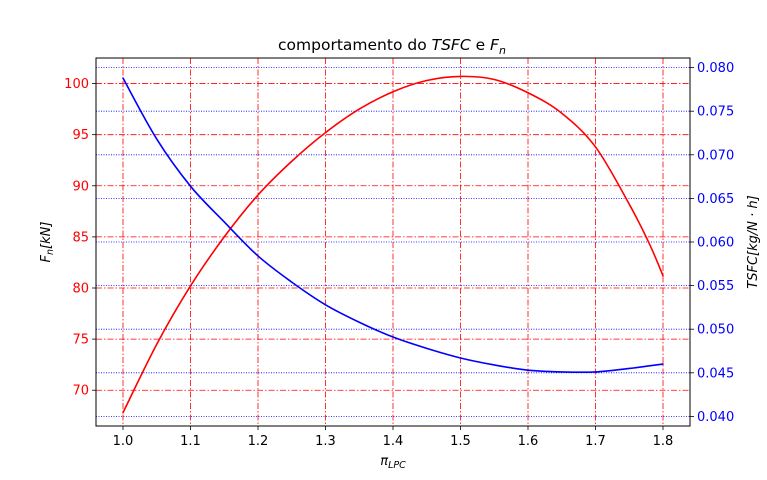  Describe the element at coordinates (715, 155) in the screenshot. I see `y-right-tick-label: 0.070` at that location.